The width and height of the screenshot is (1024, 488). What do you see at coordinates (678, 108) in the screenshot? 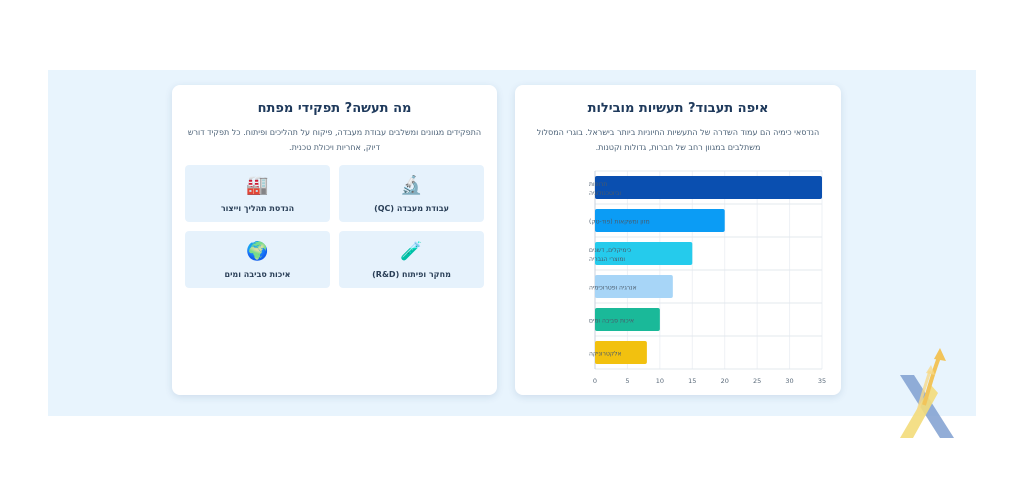
I see `industries-title: איפה תעבוד? תעשיות מובילות` at bounding box center [678, 108].